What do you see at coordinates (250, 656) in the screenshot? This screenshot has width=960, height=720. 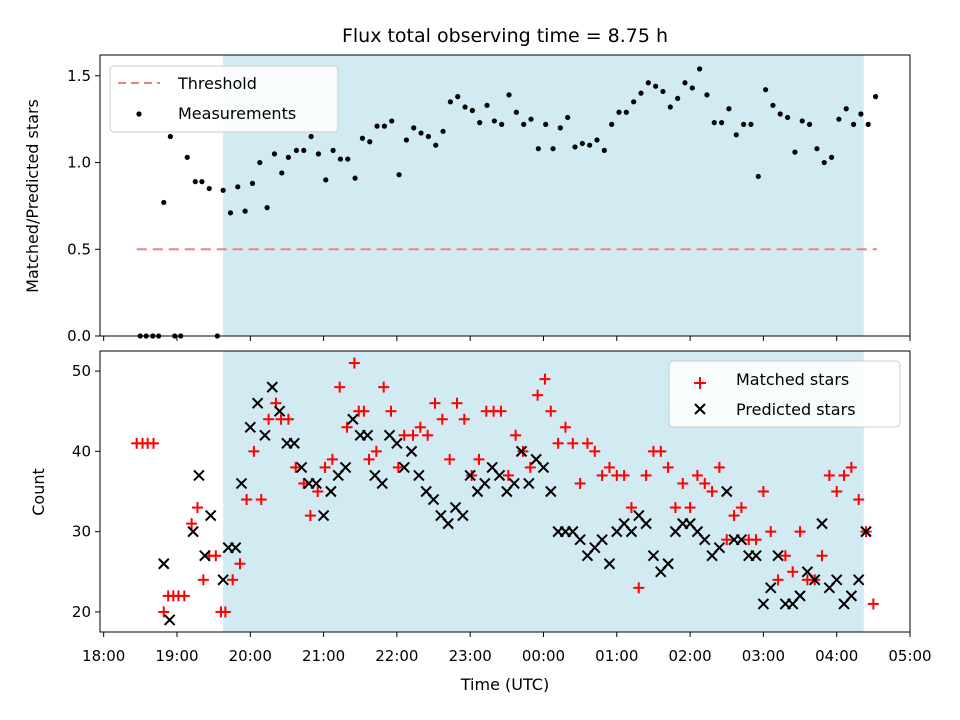 I see `bottom-x-tick-label: 20:00` at bounding box center [250, 656].